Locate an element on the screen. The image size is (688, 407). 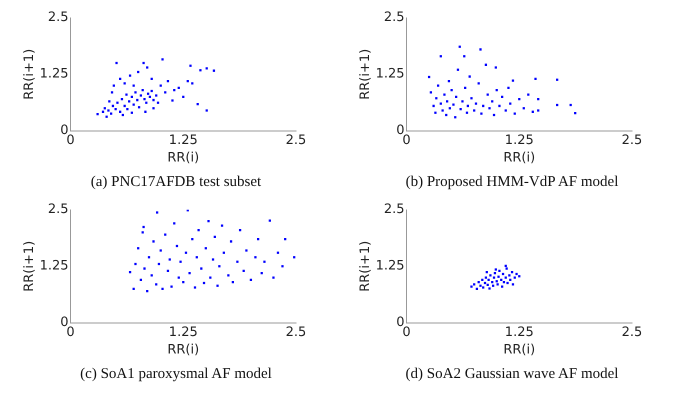
text: (c) SoA1 paroxysmal AF model is located at coordinates (176, 375).